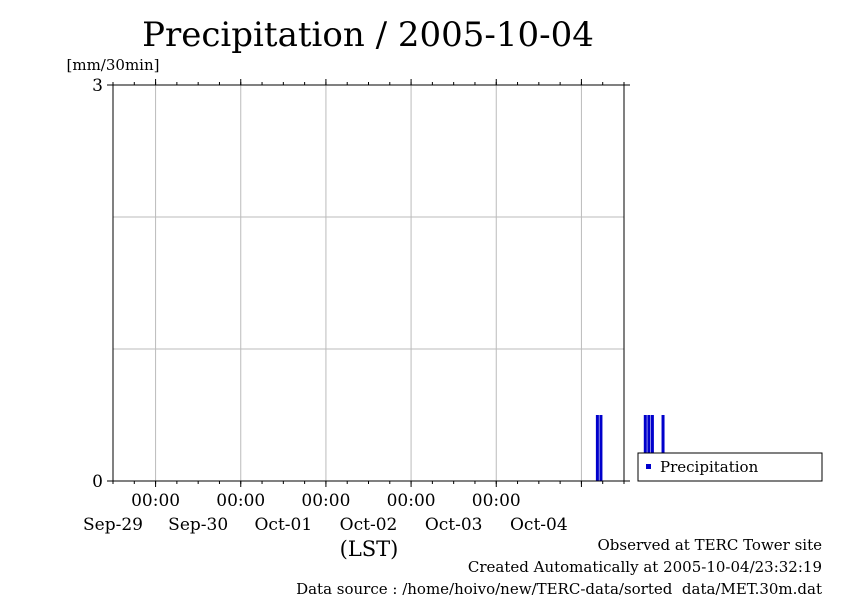 The width and height of the screenshot is (842, 595). What do you see at coordinates (539, 525) in the screenshot?
I see `x-tick-day-label: Oct-04` at bounding box center [539, 525].